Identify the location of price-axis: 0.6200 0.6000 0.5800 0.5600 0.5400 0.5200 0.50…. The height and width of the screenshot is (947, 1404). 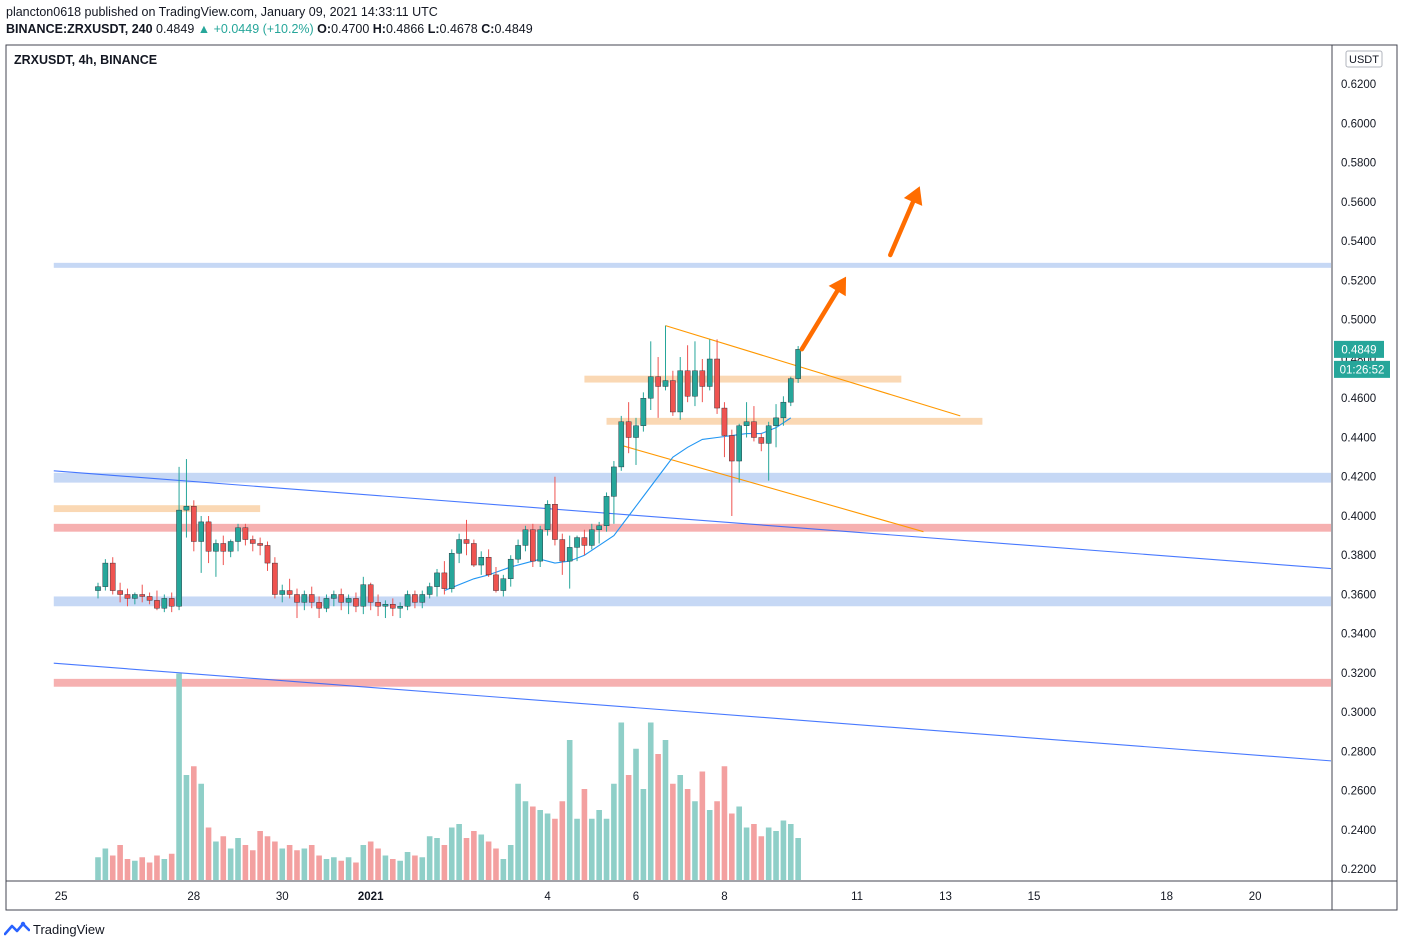
(1358, 477).